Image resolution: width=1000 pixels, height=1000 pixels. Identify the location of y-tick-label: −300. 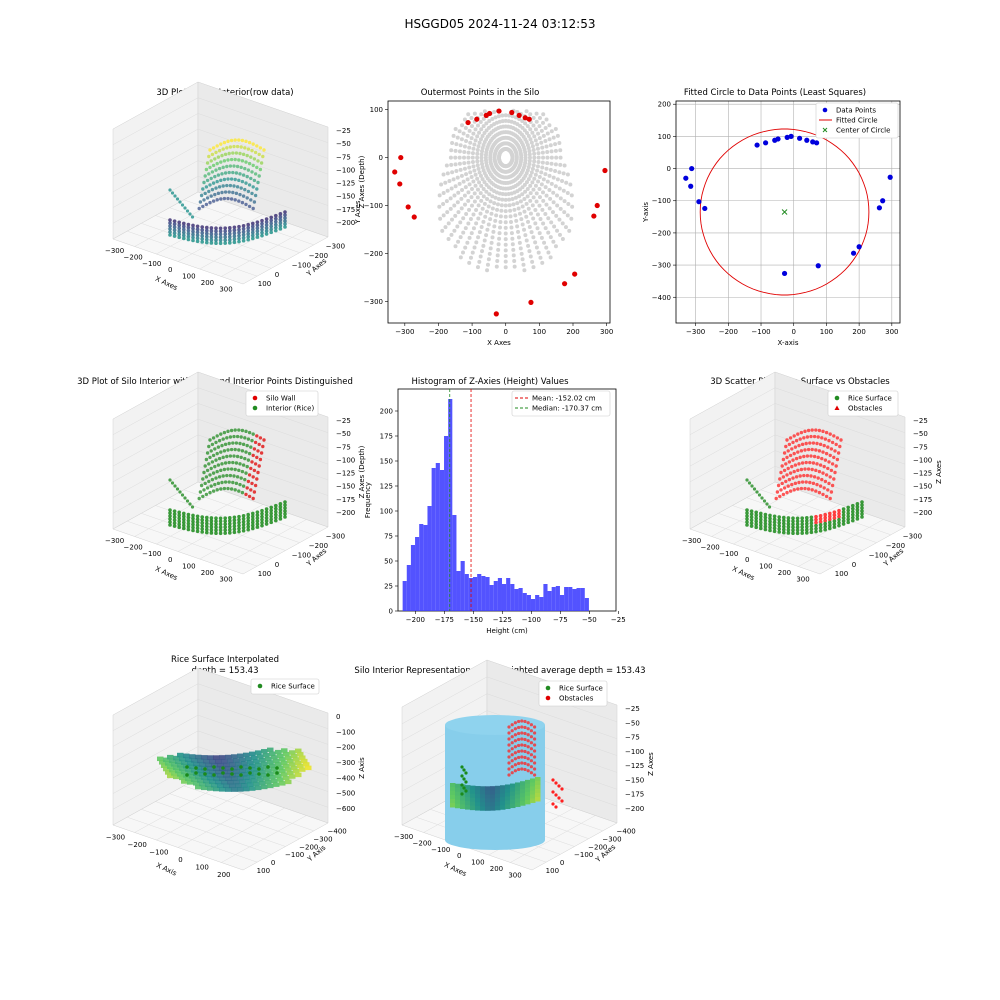
(912, 537).